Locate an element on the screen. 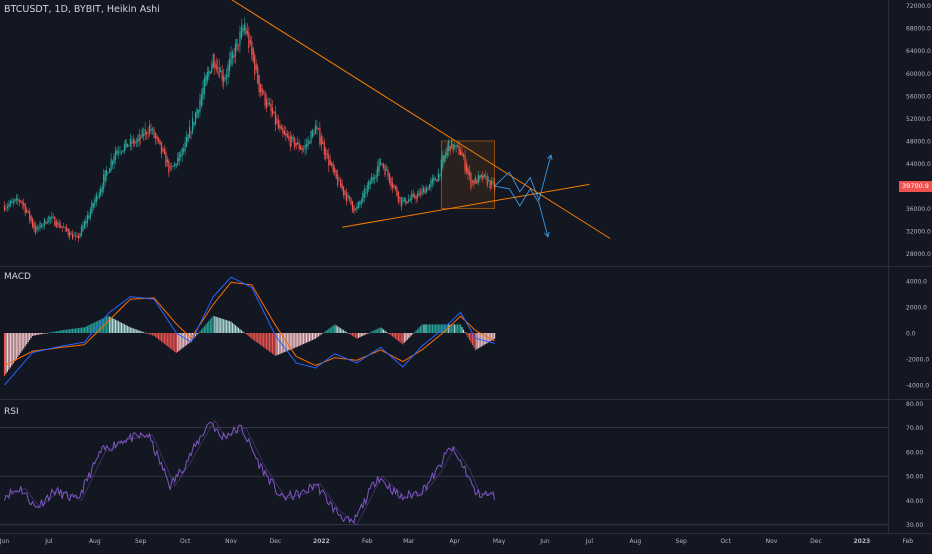 This screenshot has width=932, height=554. time-axis-label: Dec is located at coordinates (816, 541).